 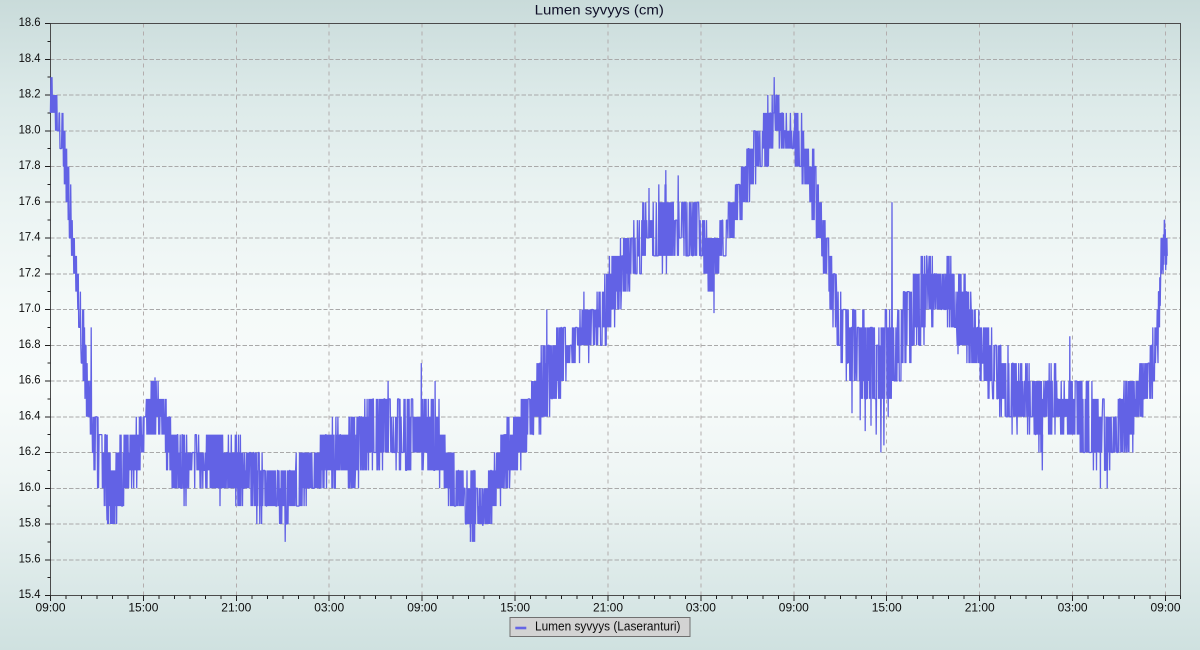 What do you see at coordinates (30, 201) in the screenshot?
I see `svg-text: 17.6` at bounding box center [30, 201].